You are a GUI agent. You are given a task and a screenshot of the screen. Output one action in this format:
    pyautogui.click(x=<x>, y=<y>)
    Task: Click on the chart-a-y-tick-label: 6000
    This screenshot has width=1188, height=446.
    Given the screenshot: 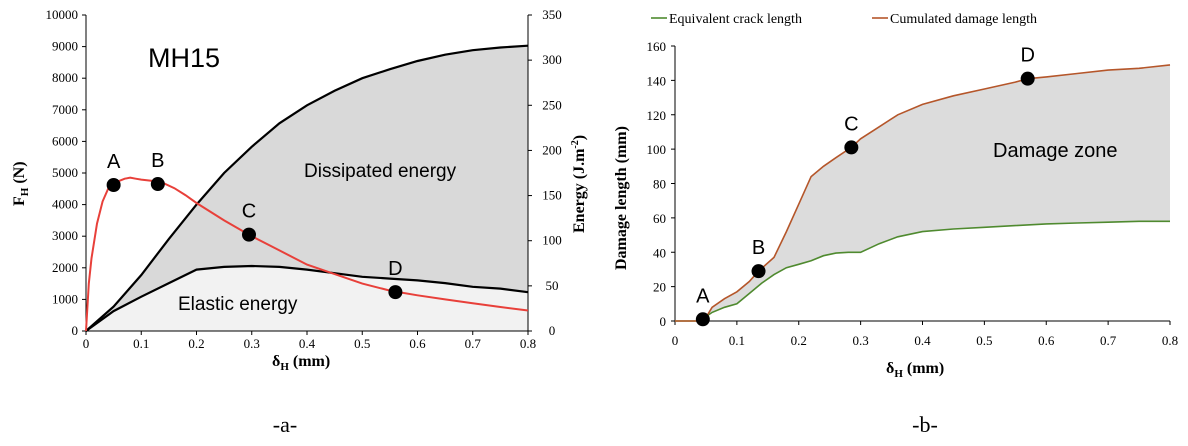 What is the action you would take?
    pyautogui.click(x=65, y=140)
    